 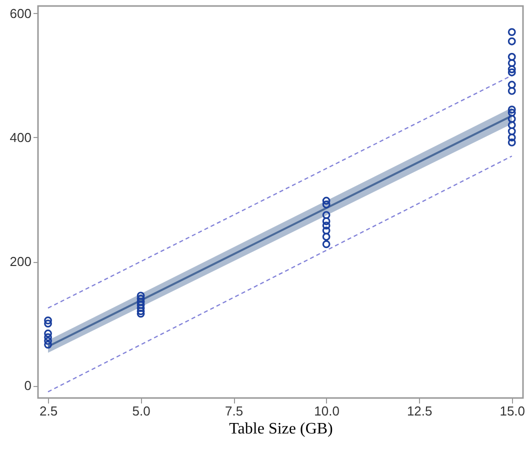 What do you see at coordinates (21, 137) in the screenshot?
I see `y-tick-label: 400` at bounding box center [21, 137].